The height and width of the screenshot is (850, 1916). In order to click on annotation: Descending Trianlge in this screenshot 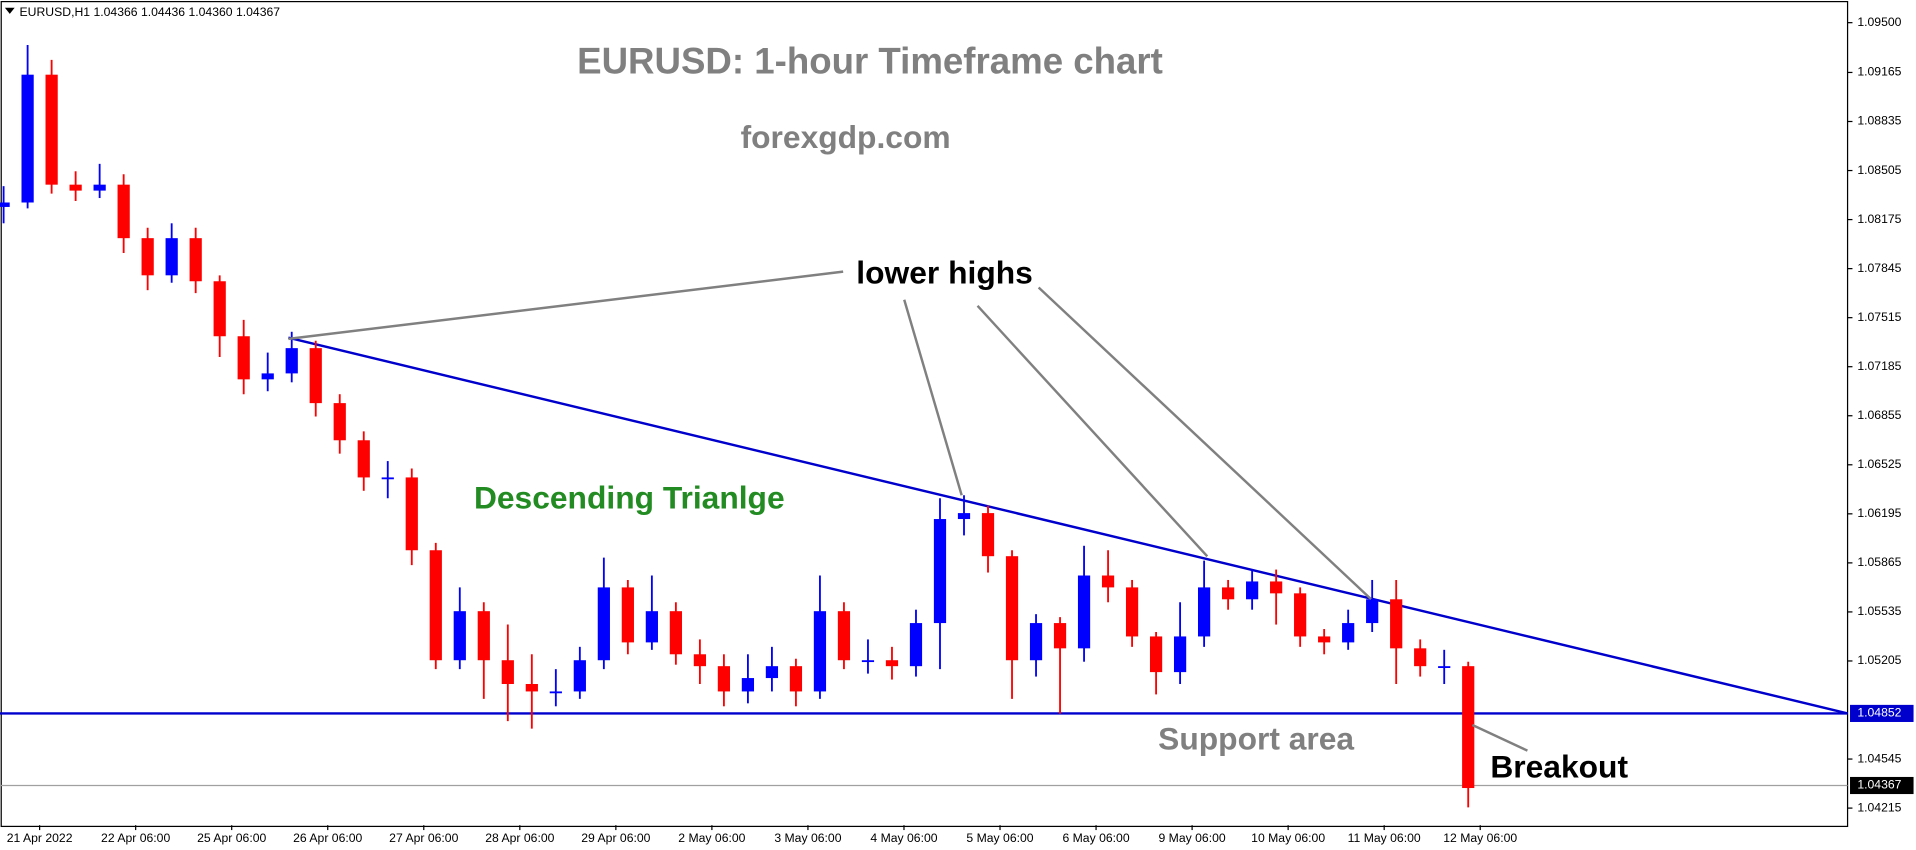, I will do `click(629, 498)`.